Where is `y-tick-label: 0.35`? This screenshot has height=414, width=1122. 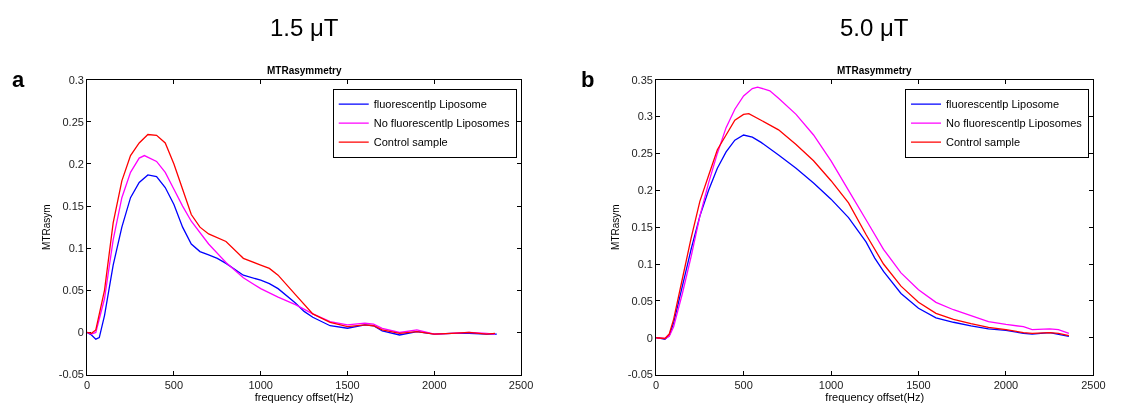 y-tick-label: 0.35 is located at coordinates (642, 79).